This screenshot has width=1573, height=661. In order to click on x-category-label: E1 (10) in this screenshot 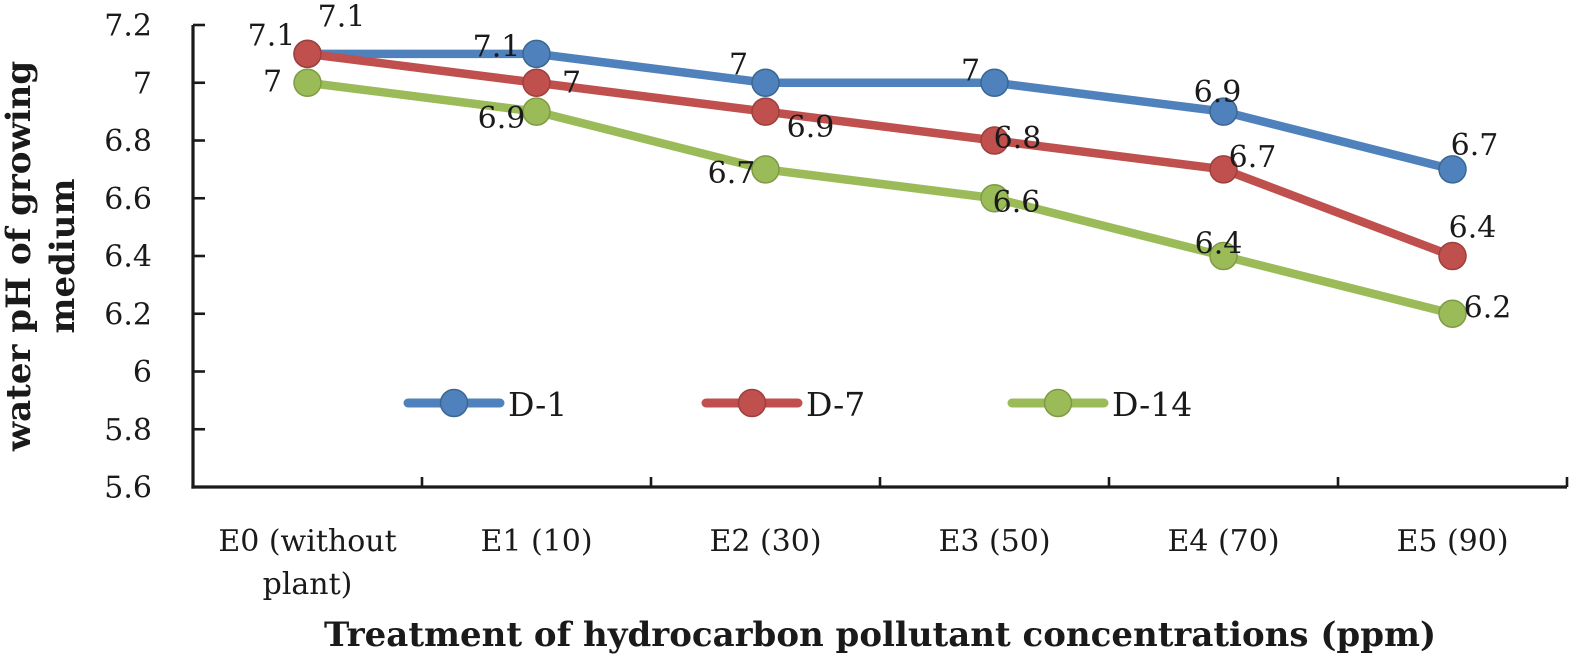, I will do `click(536, 541)`.